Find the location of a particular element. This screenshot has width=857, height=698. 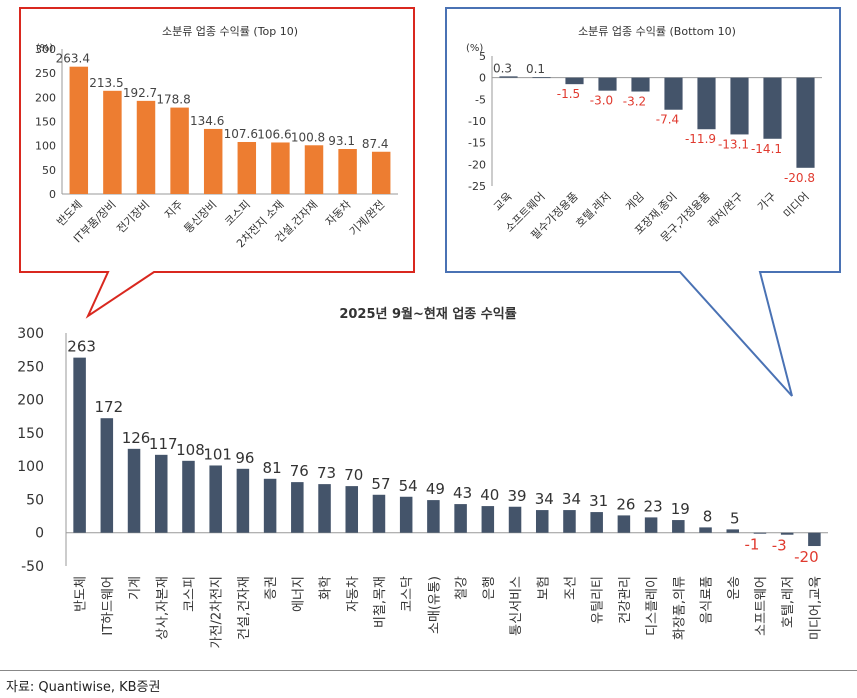

bottom10-value-label: -7.4 is located at coordinates (667, 120).